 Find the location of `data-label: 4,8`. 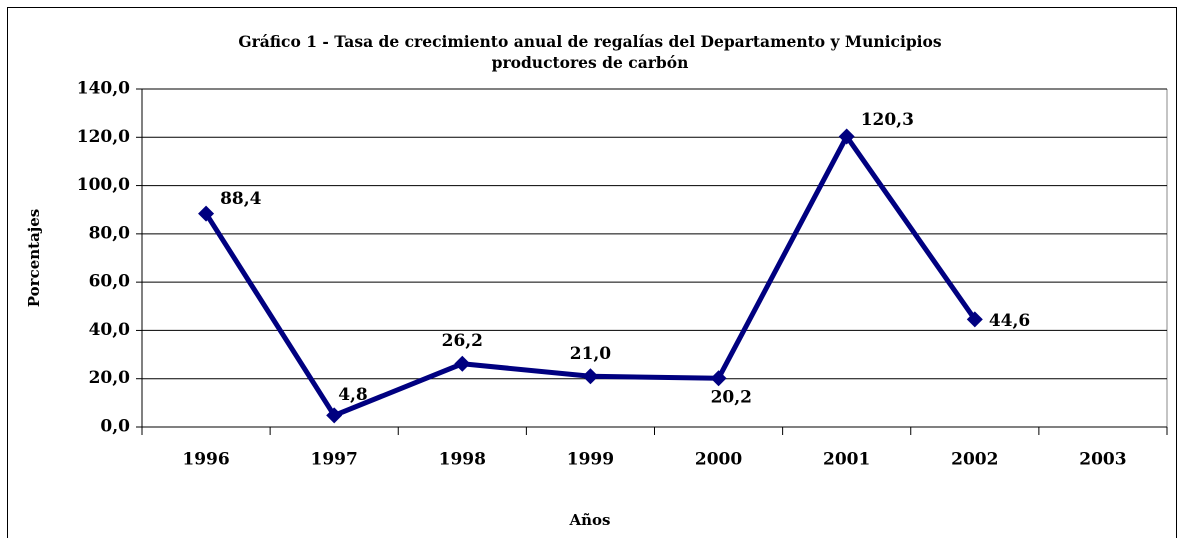

data-label: 4,8 is located at coordinates (353, 395).